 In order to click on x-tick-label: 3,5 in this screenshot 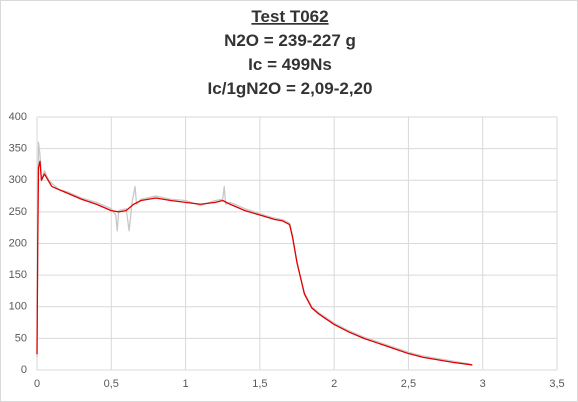, I will do `click(556, 384)`.